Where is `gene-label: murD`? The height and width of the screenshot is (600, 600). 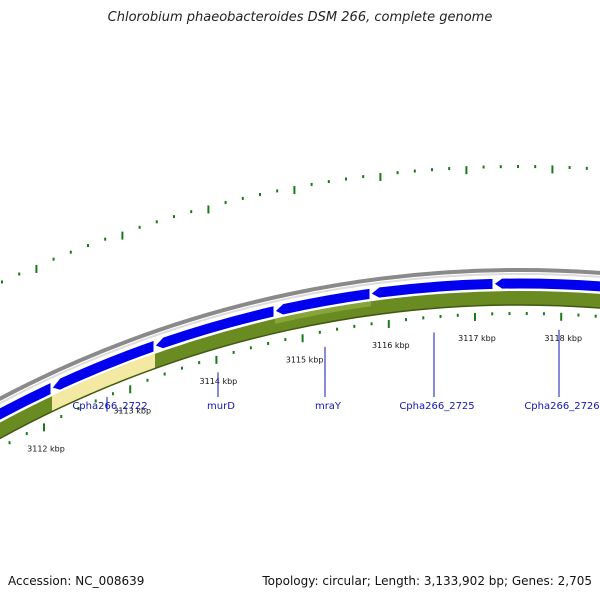
gene-label: murD is located at coordinates (221, 406).